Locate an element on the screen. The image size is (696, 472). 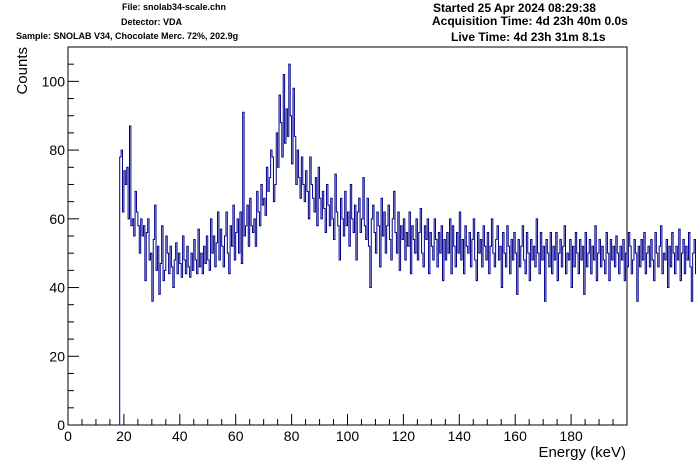
live-time-label: Live Time: 4d 23h 31m 8.1s is located at coordinates (528, 37).